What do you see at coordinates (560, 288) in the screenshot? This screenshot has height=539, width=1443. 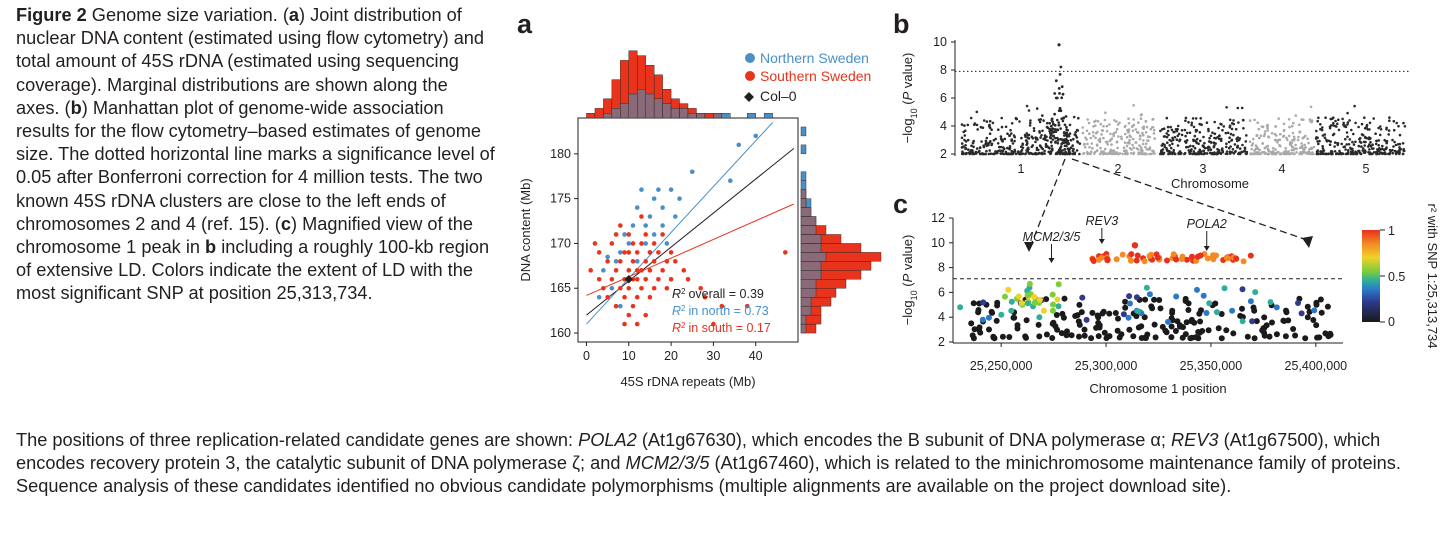 I see `y-tick-label: 165` at bounding box center [560, 288].